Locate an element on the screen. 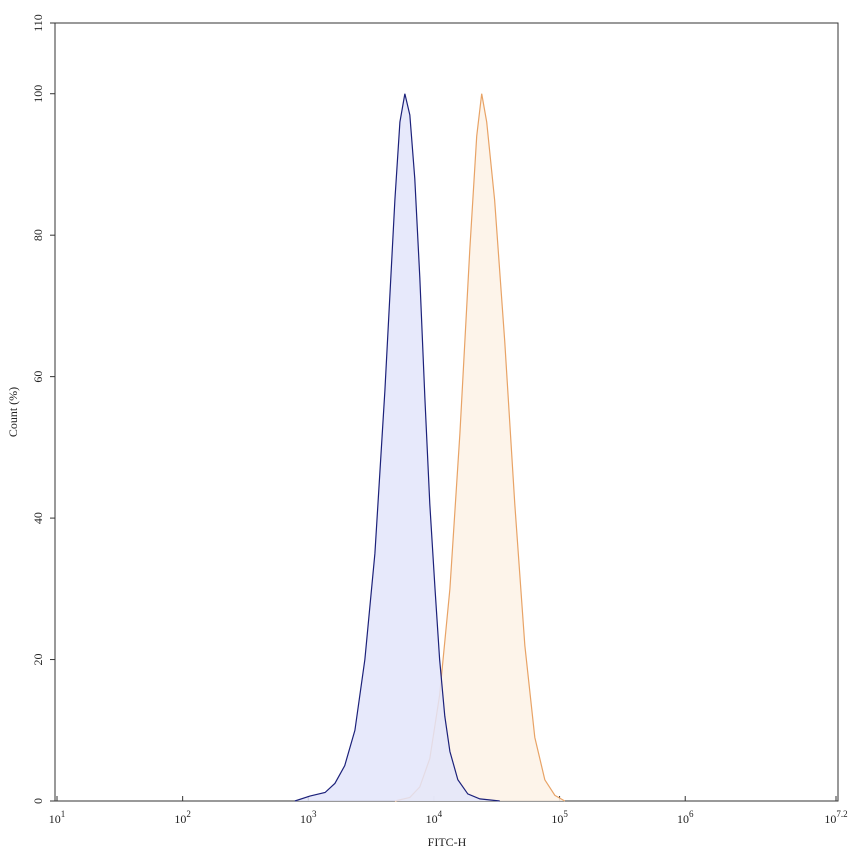 Image resolution: width=853 pixels, height=856 pixels. x-tick-label: 10⁶ is located at coordinates (685, 817).